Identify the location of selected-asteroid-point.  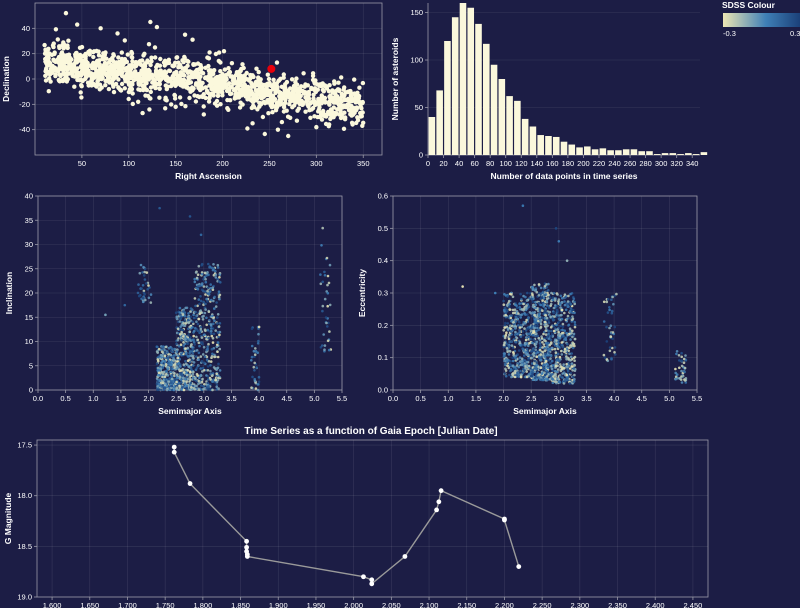
(271, 68).